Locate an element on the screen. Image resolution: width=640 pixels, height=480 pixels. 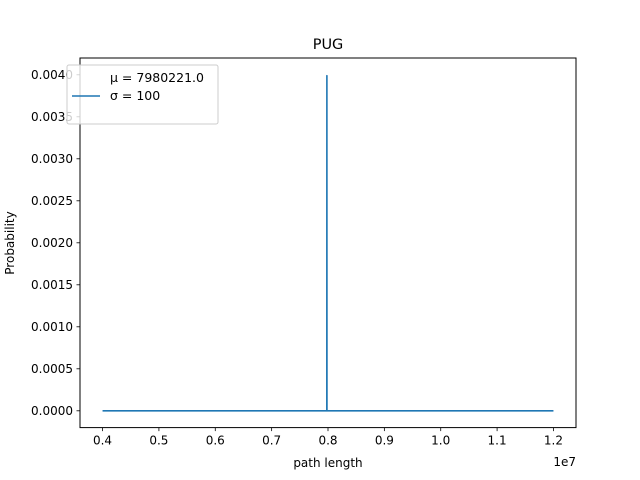
x-tick-label: 0.8 is located at coordinates (327, 441).